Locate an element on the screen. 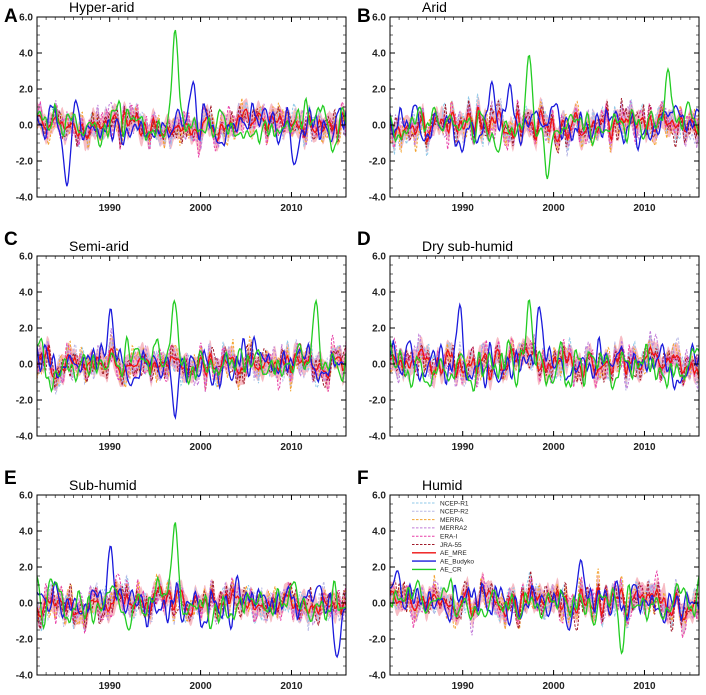 This screenshot has height=695, width=706. panel-letter: C is located at coordinates (11, 239).